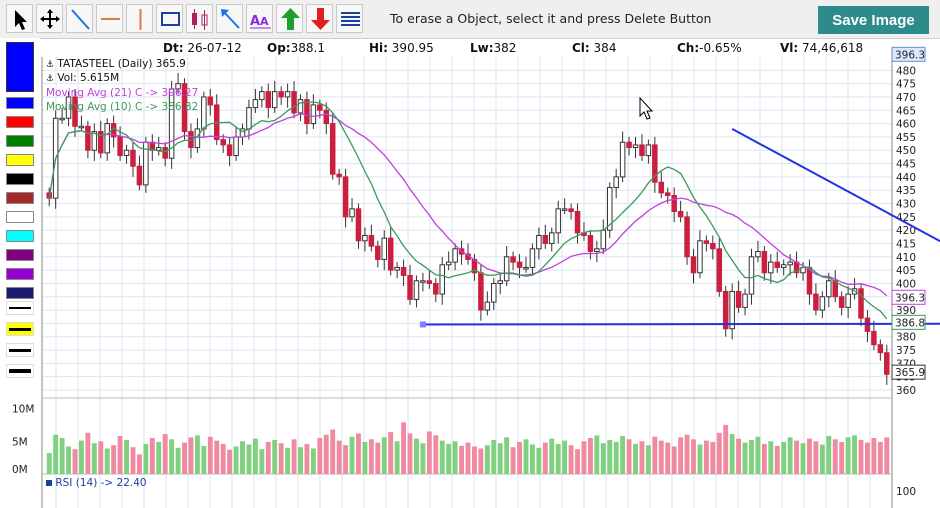 Image resolution: width=940 pixels, height=508 pixels. I want to click on up-arrow-tool, so click(289, 18).